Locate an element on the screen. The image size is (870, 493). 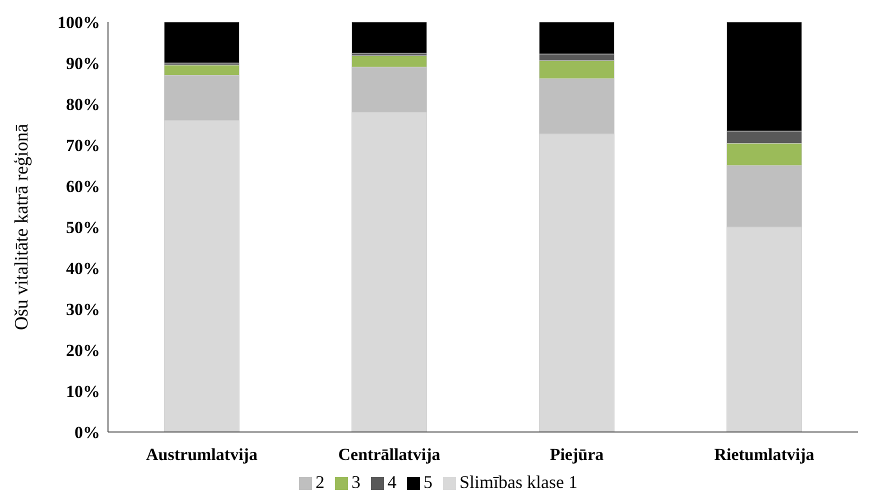
y-axis-title: Ošu vitalitāte katrā reģionā is located at coordinates (22, 226).